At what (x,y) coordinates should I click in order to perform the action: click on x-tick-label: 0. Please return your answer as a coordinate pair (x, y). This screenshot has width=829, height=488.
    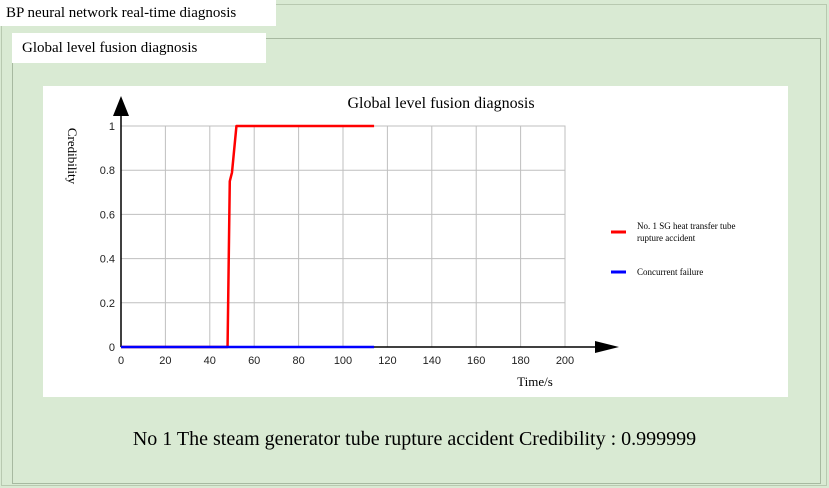
    Looking at the image, I should click on (121, 361).